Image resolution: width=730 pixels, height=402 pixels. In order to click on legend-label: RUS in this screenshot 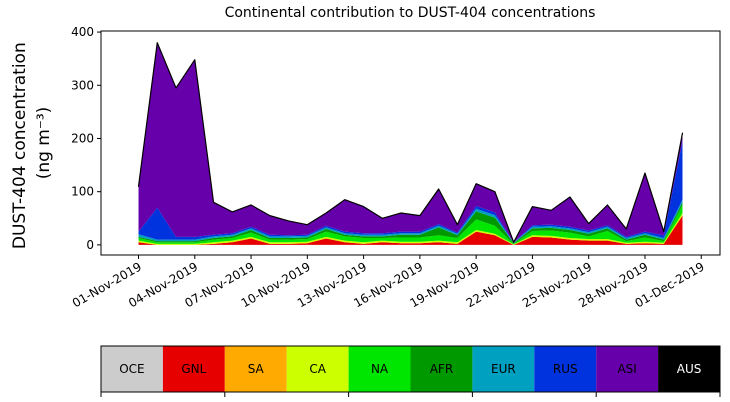, I will do `click(565, 369)`.